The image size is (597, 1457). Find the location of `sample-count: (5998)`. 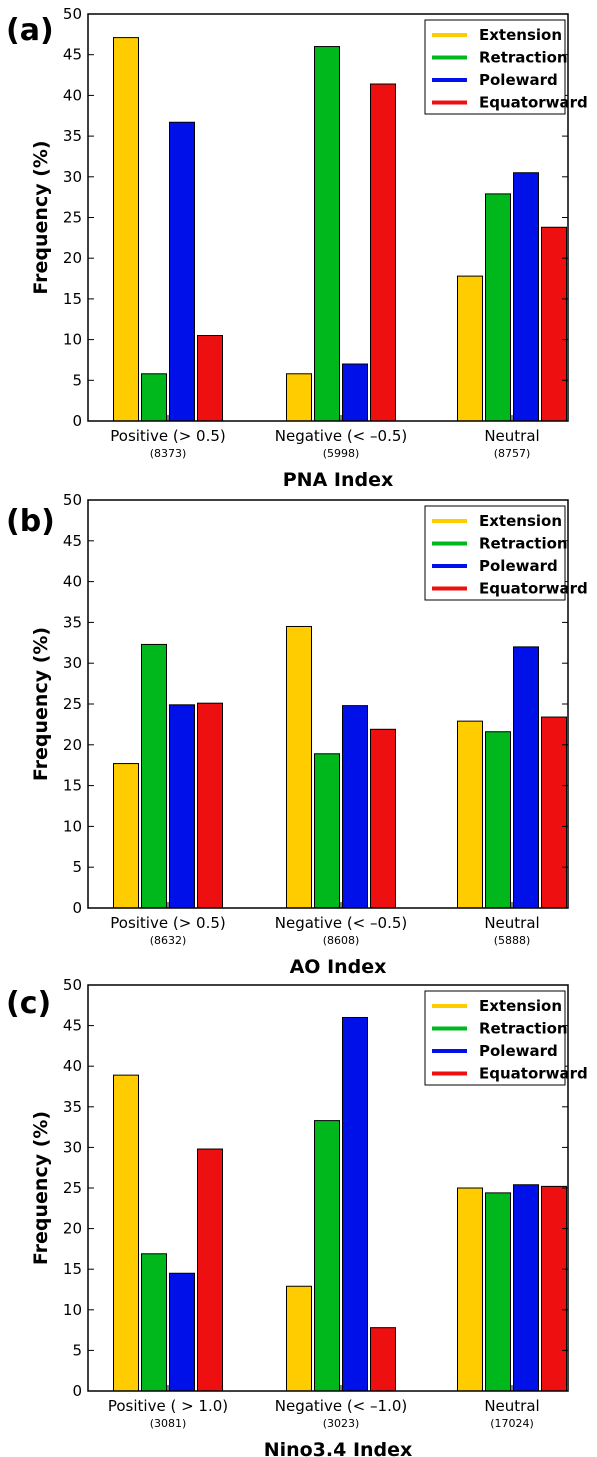

sample-count: (5998) is located at coordinates (341, 453).